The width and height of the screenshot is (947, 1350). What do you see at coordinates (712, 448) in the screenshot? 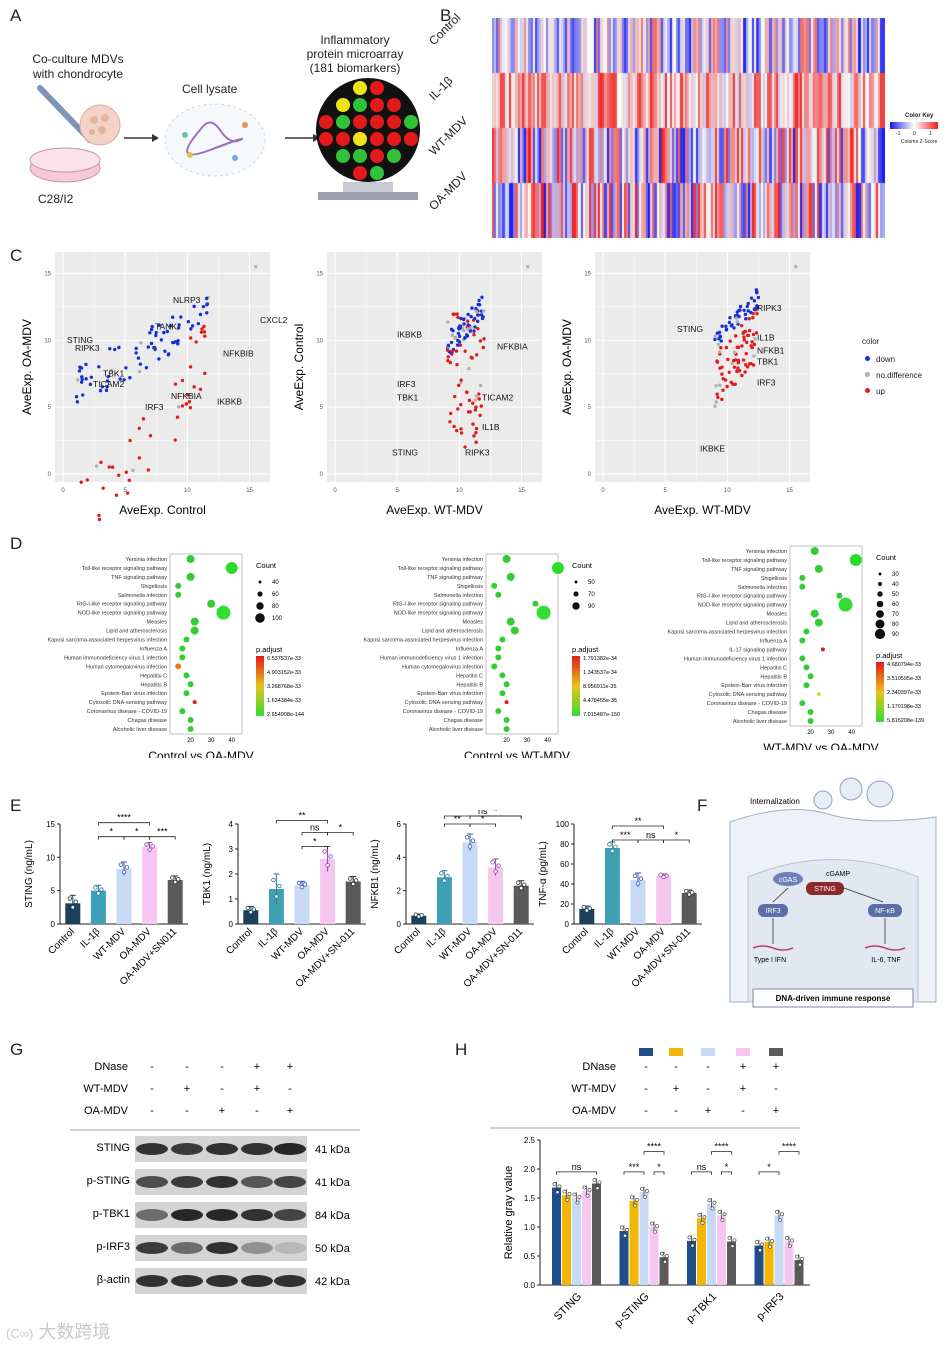
I see `gene-label: IKBKE` at bounding box center [712, 448].